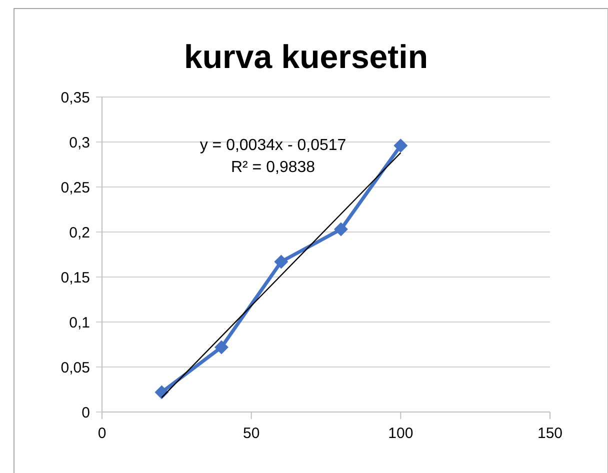  Describe the element at coordinates (102, 433) in the screenshot. I see `x-tick-label: 0` at that location.